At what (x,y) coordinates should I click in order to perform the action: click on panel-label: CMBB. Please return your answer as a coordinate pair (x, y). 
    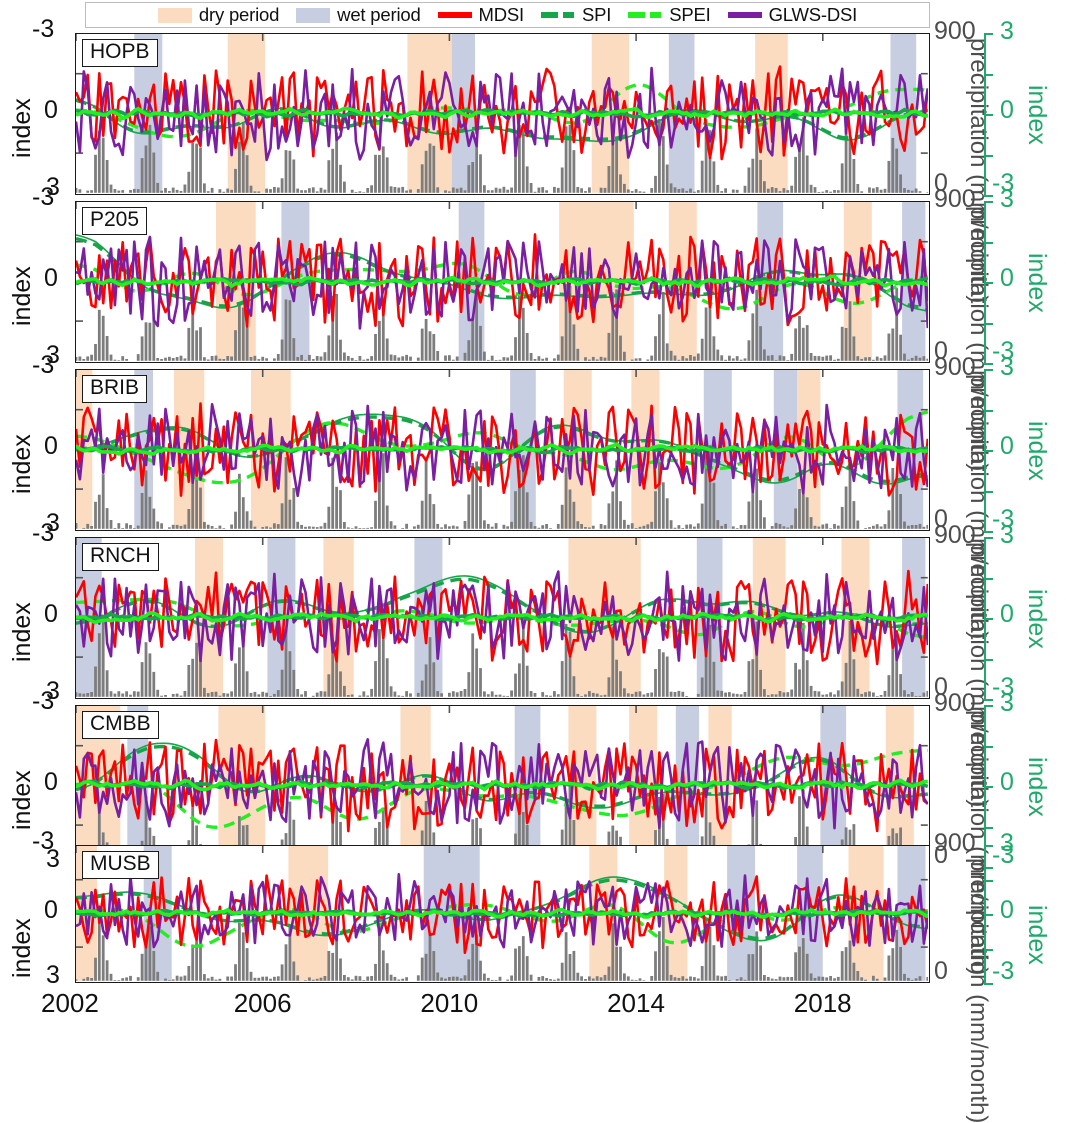
    Looking at the image, I should click on (120, 725).